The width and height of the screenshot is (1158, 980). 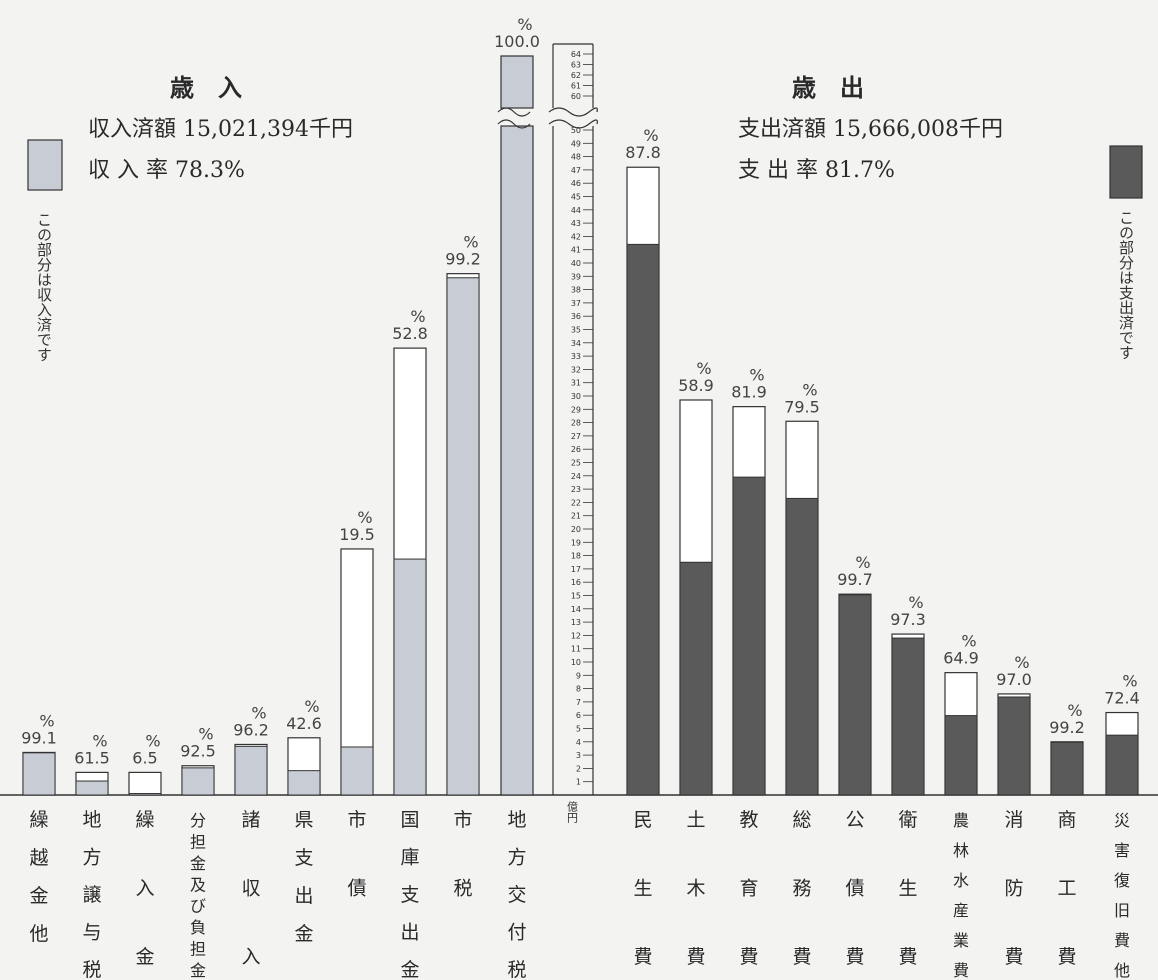 I want to click on revenue-bar: %42.6, so click(x=304, y=746).